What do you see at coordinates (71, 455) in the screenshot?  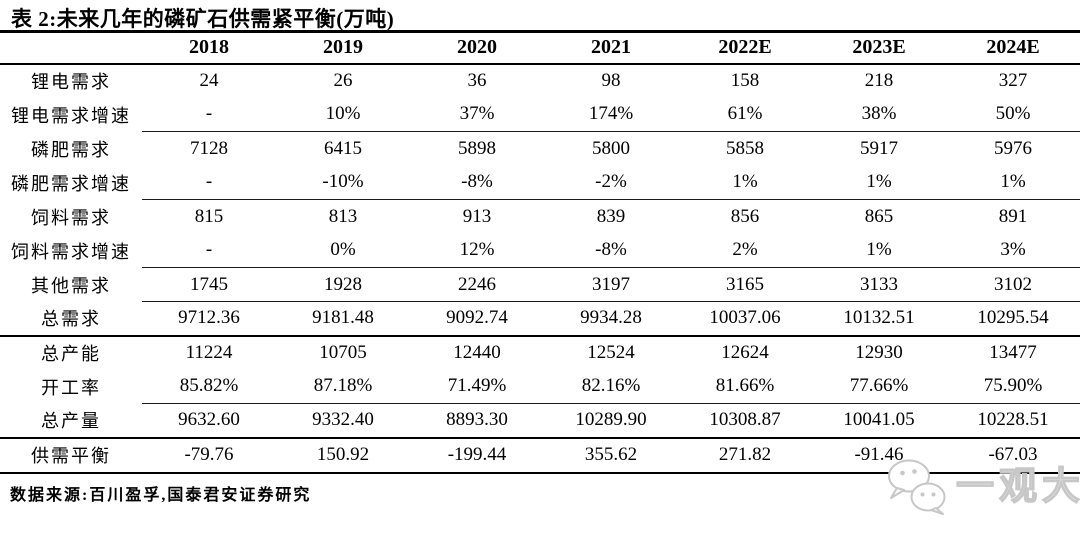 I see `row-label: 供需平衡` at bounding box center [71, 455].